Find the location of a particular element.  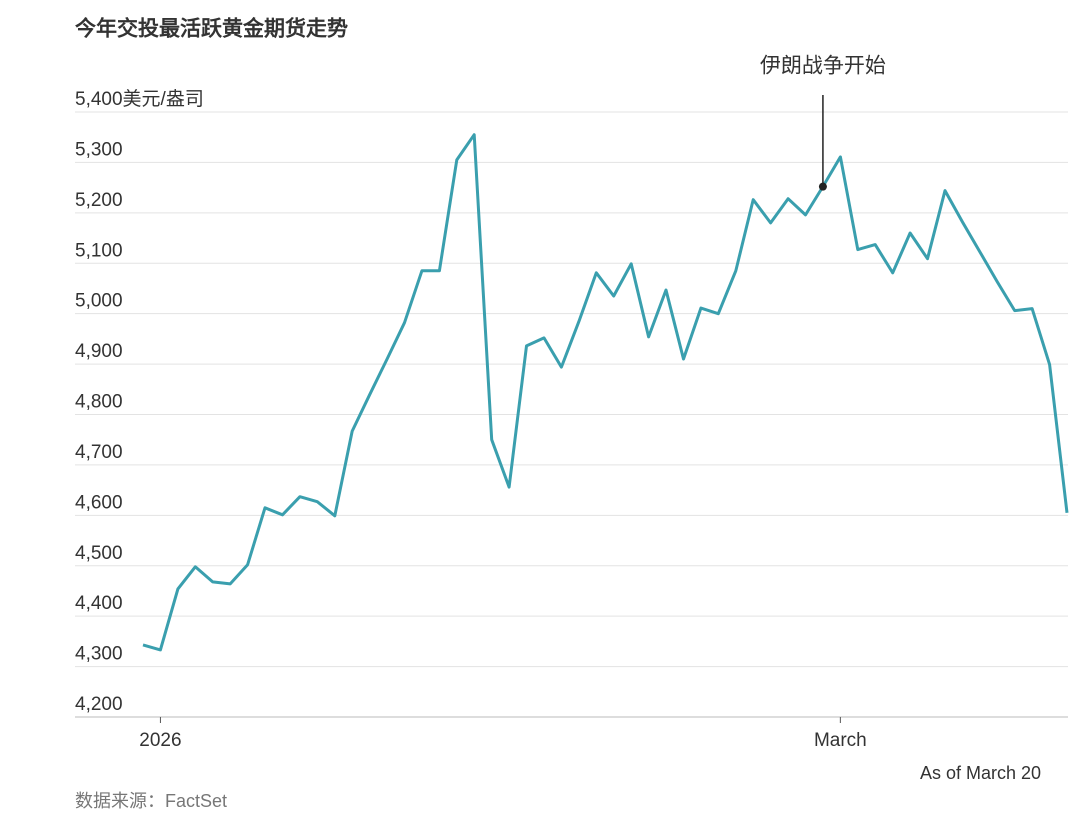

y-tick-label: 4,400 is located at coordinates (99, 603).